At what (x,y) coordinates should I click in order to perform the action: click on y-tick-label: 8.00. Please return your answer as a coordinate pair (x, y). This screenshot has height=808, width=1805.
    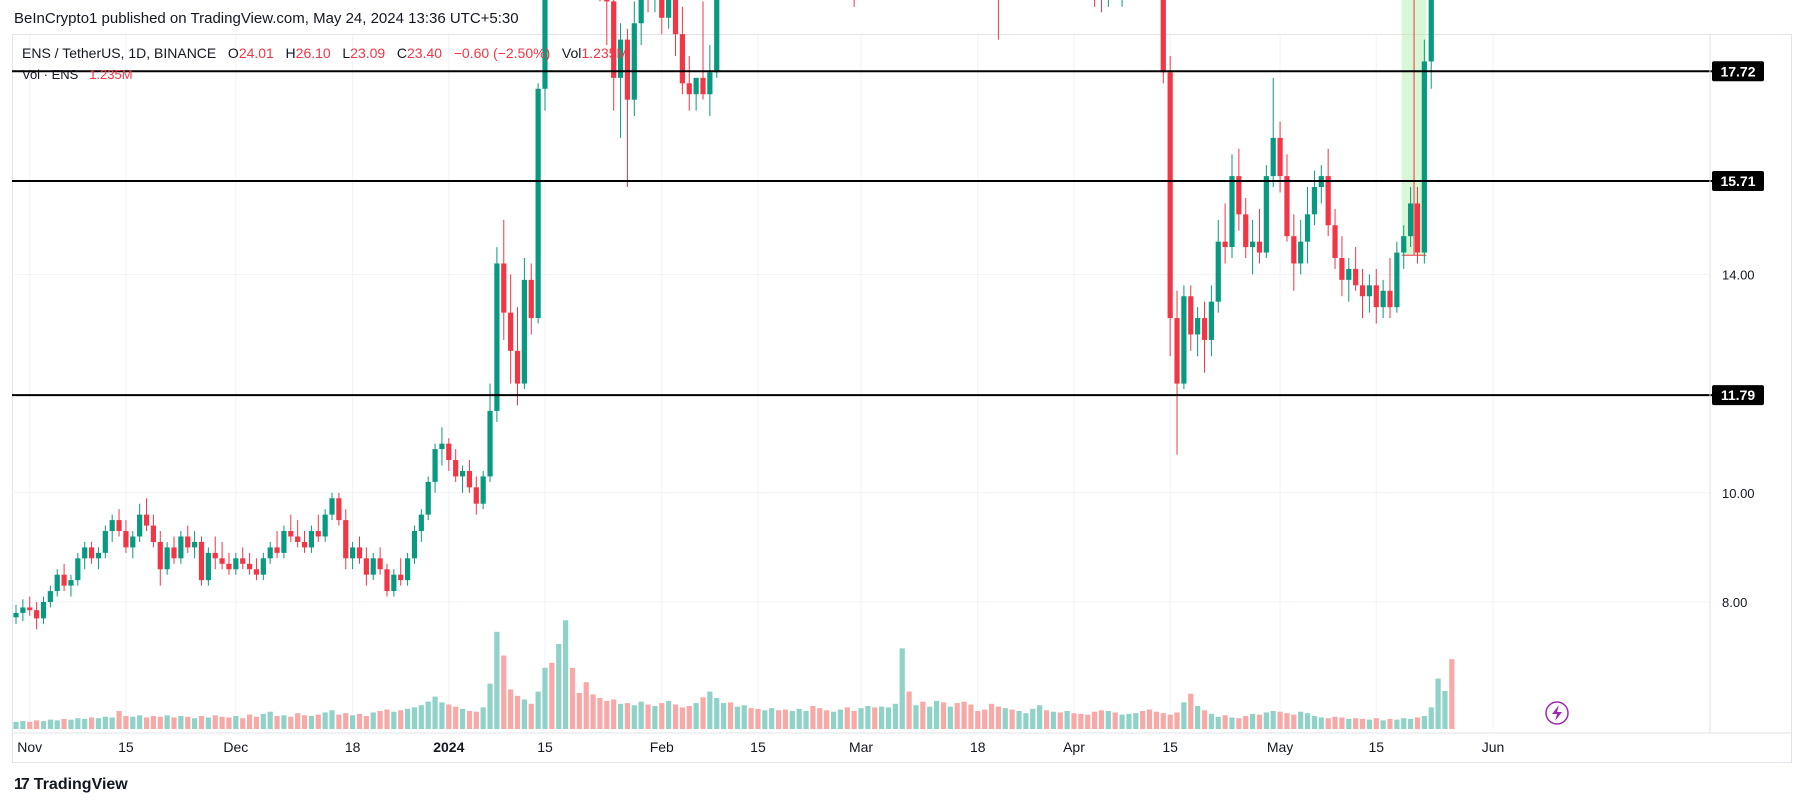
    Looking at the image, I should click on (1734, 602).